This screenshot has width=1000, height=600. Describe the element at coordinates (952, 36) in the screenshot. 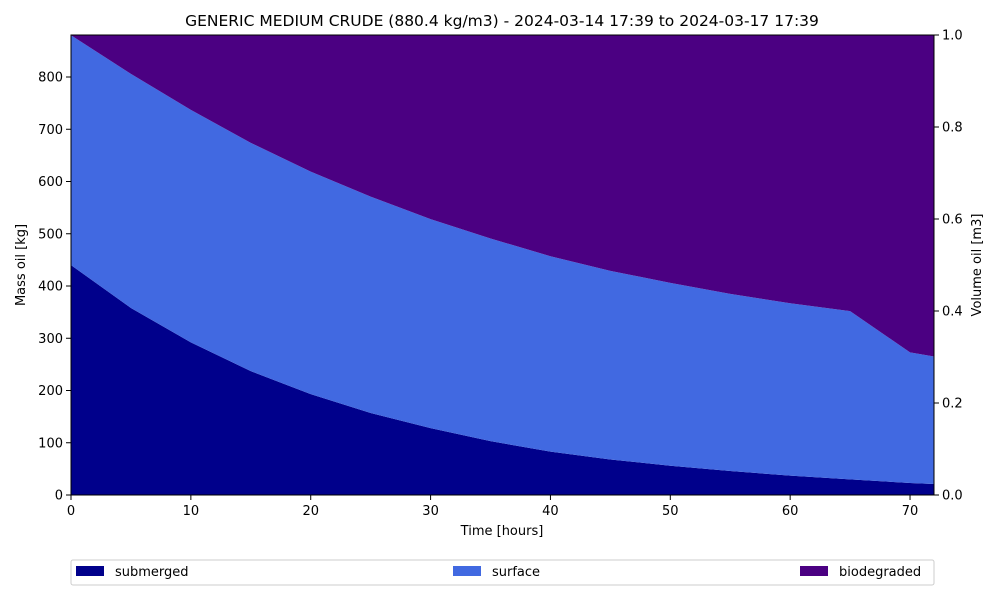

I see `y-right-tick-label: 1.0` at that location.